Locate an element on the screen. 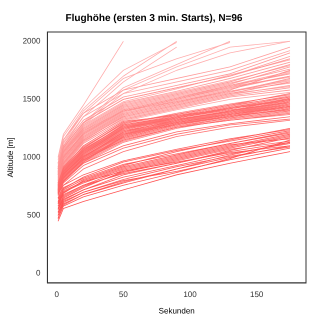  x-tick-label: 150 is located at coordinates (257, 294).